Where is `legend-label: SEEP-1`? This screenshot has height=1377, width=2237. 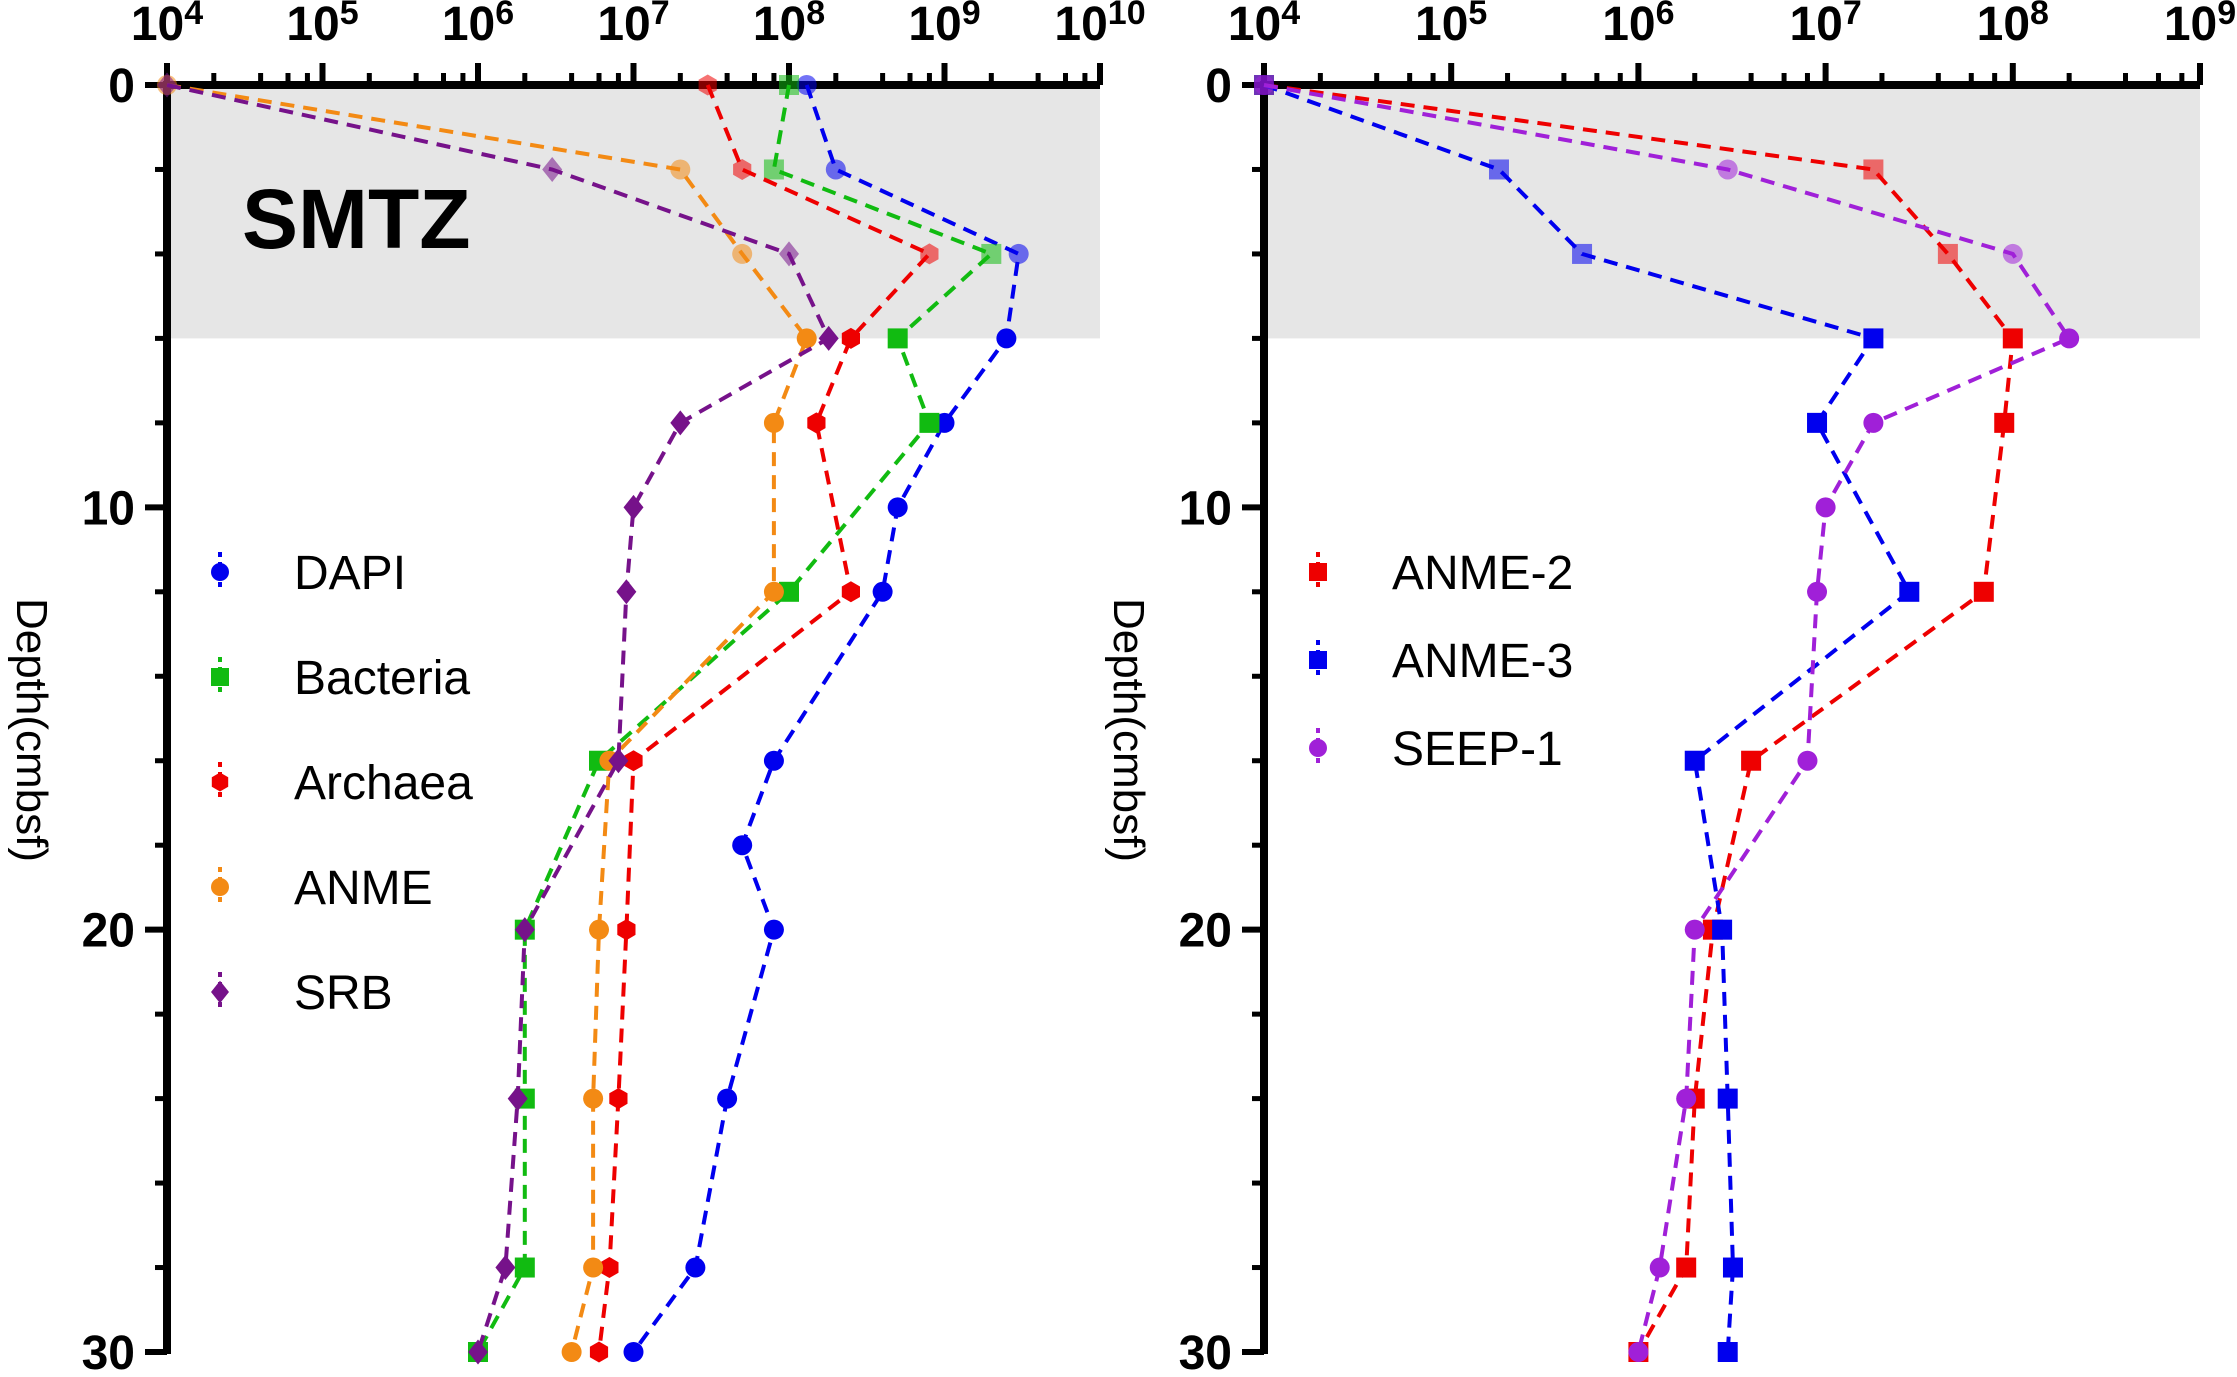 legend-label: SEEP-1 is located at coordinates (1477, 749).